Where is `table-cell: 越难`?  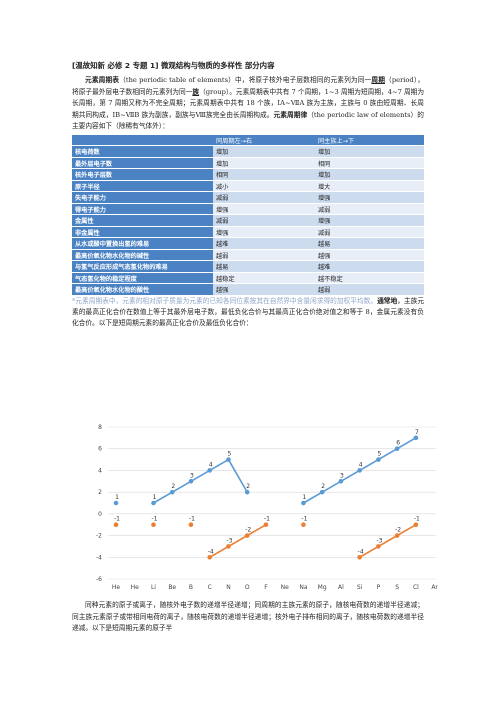
table-cell: 越难 is located at coordinates (264, 243).